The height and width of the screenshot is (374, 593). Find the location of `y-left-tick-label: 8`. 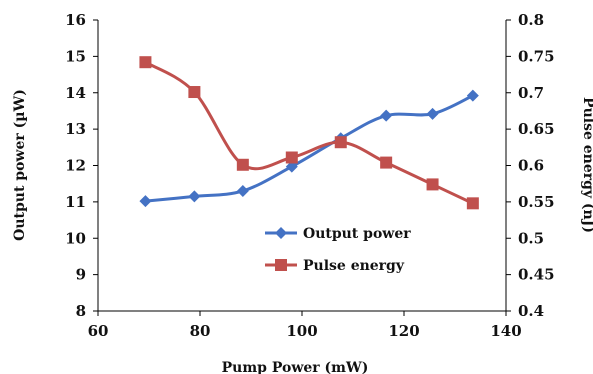

y-left-tick-label: 8 is located at coordinates (81, 311).